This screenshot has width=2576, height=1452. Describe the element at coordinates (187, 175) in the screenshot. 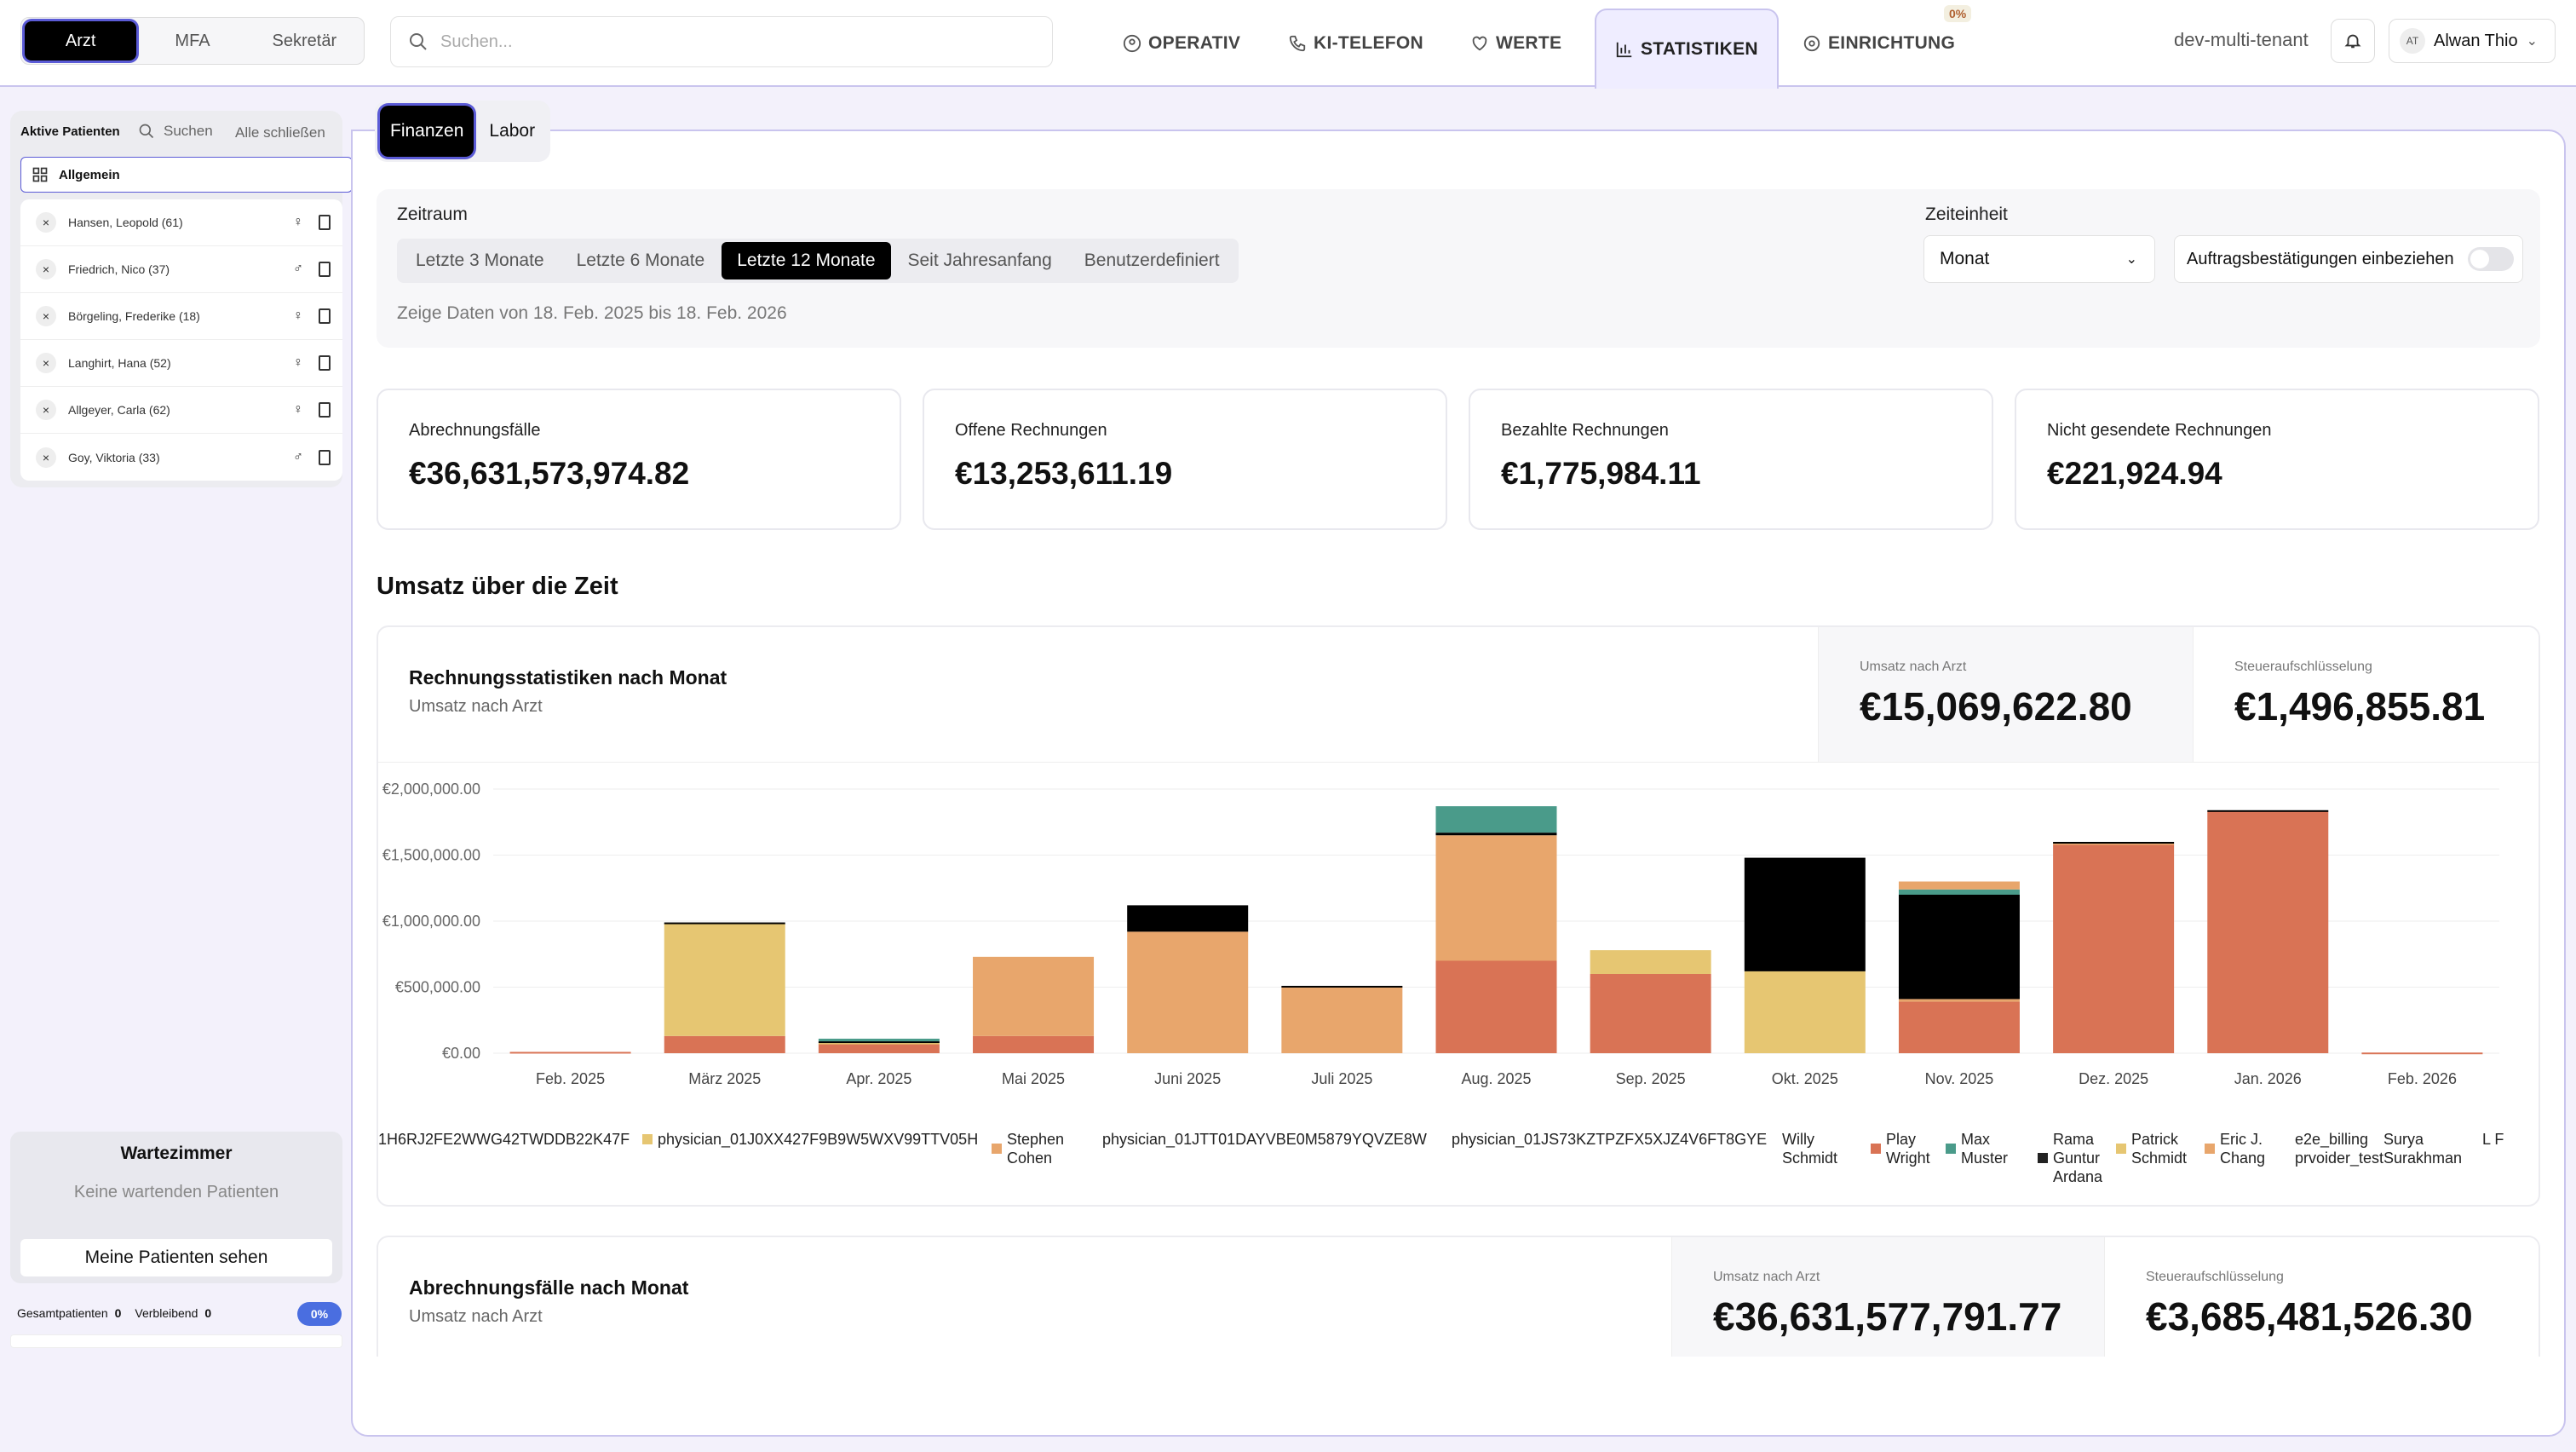

I see `group-allgemein: Allgemein` at that location.